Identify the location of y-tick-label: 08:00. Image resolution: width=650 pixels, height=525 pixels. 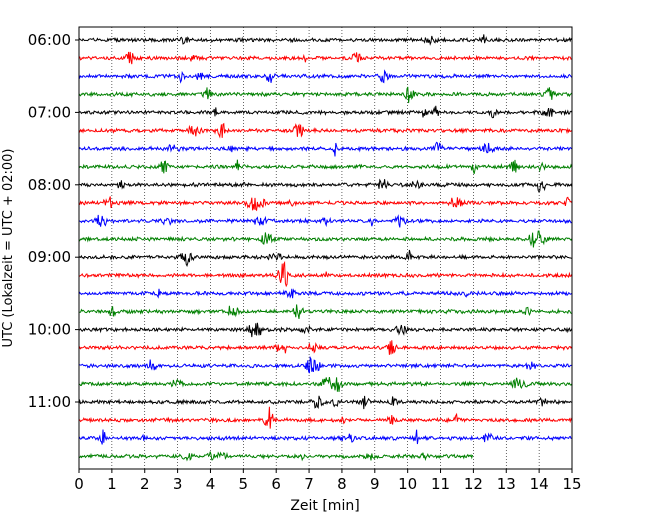
(49, 185).